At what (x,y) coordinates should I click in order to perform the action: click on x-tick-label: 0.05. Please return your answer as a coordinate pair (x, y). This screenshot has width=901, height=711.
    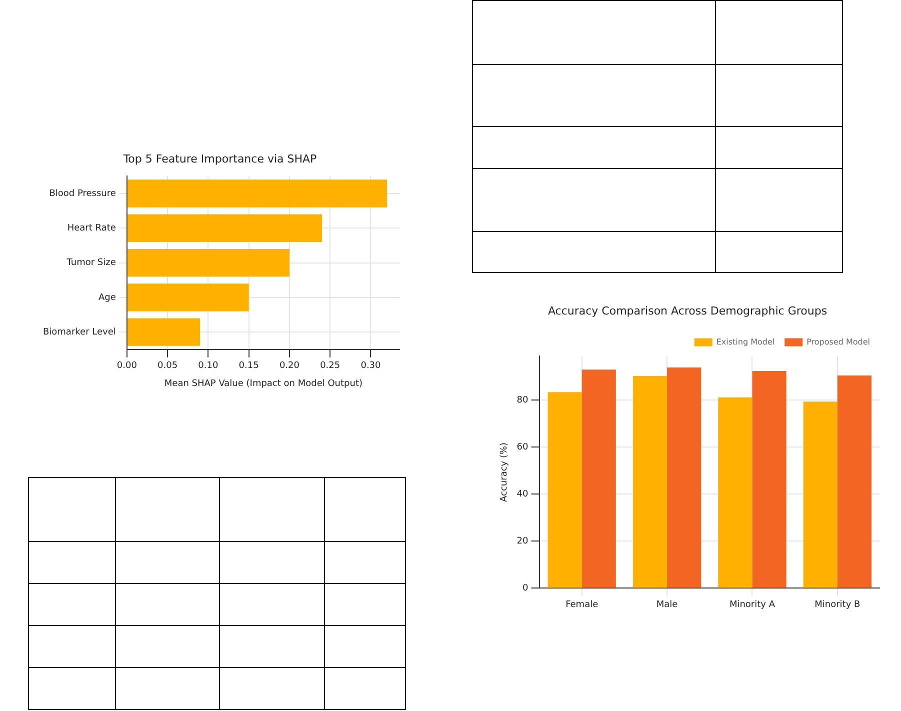
    Looking at the image, I should click on (168, 366).